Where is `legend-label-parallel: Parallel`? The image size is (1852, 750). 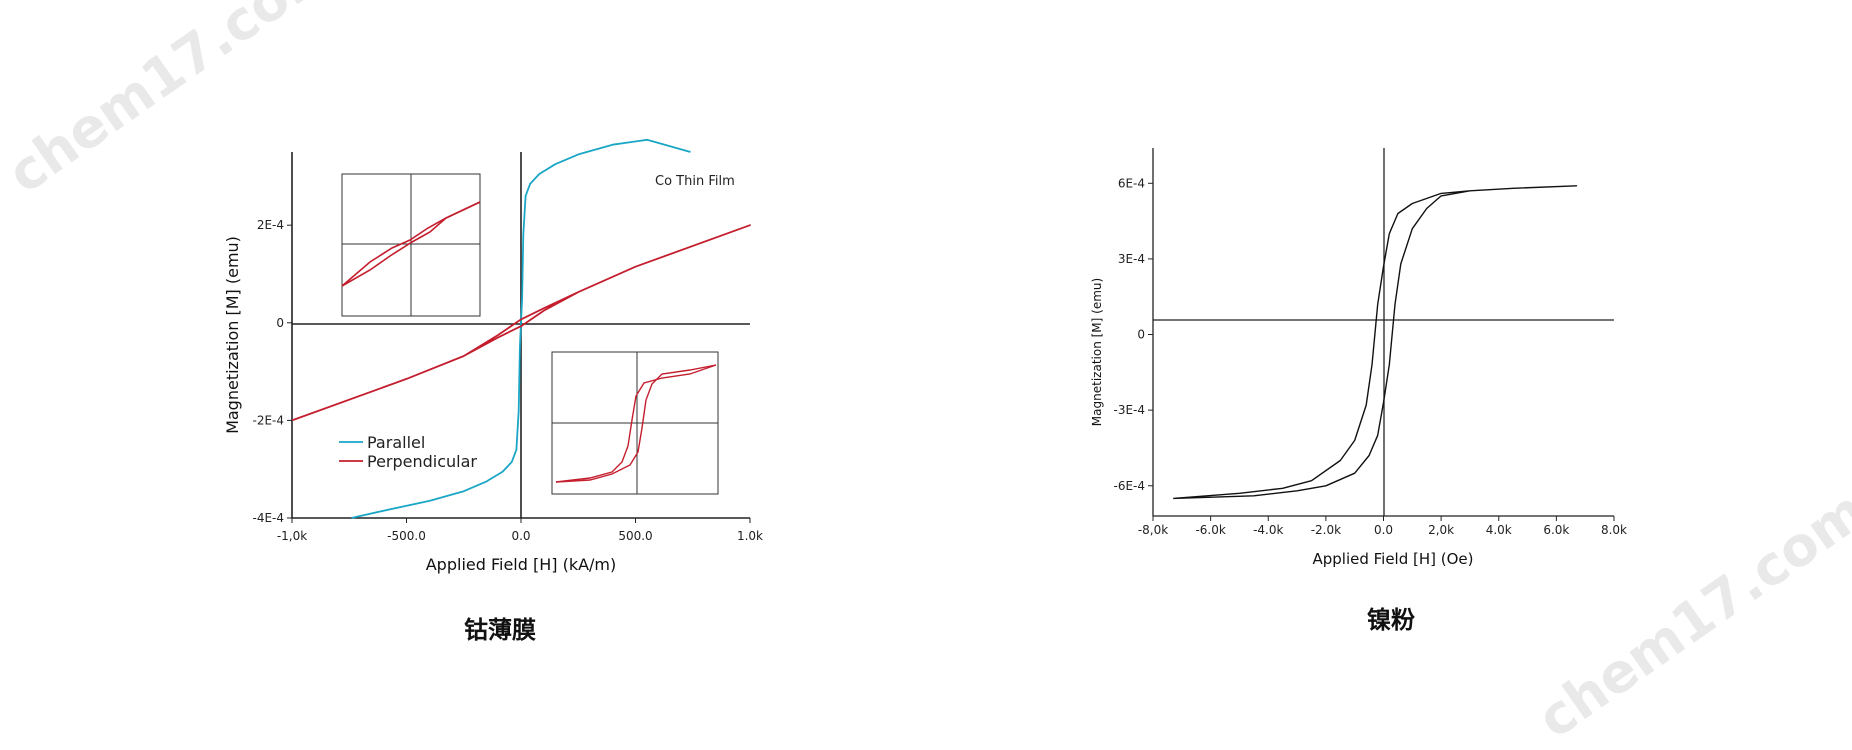 legend-label-parallel: Parallel is located at coordinates (396, 442).